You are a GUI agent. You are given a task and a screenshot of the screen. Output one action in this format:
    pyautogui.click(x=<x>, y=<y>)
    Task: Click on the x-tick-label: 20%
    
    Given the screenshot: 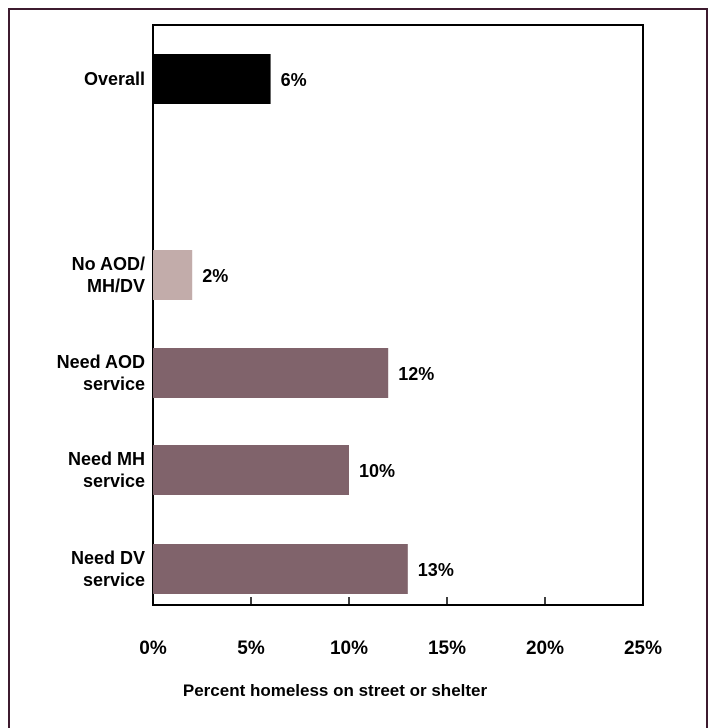 What is the action you would take?
    pyautogui.click(x=545, y=648)
    